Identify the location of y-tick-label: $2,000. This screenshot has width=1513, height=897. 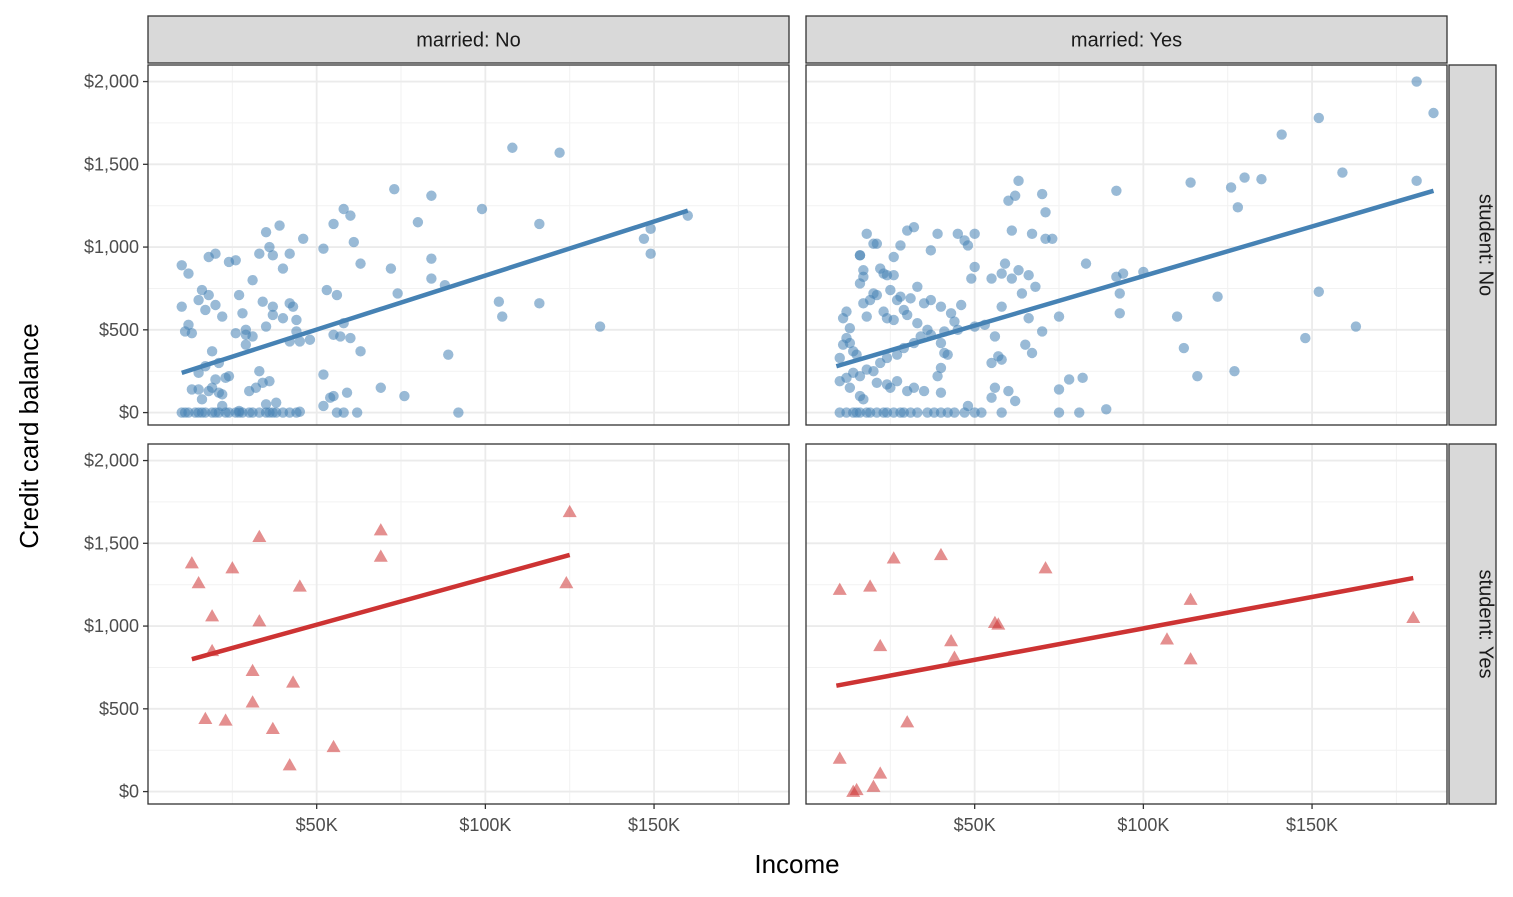
(111, 82).